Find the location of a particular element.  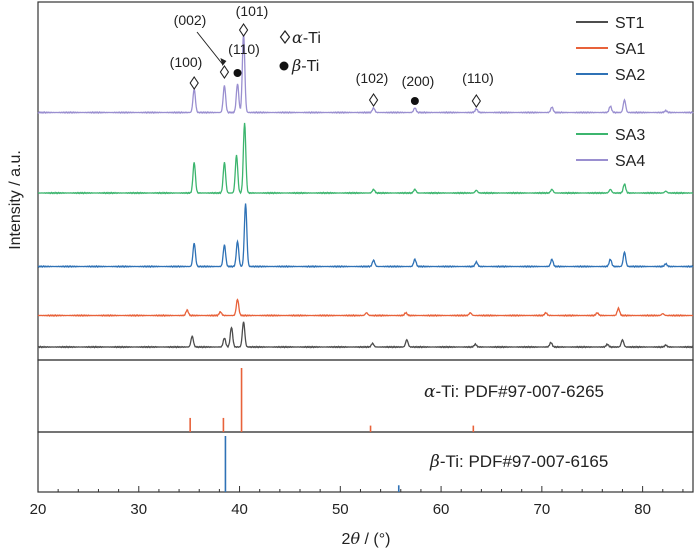

peak-label-5: (200) is located at coordinates (418, 81).